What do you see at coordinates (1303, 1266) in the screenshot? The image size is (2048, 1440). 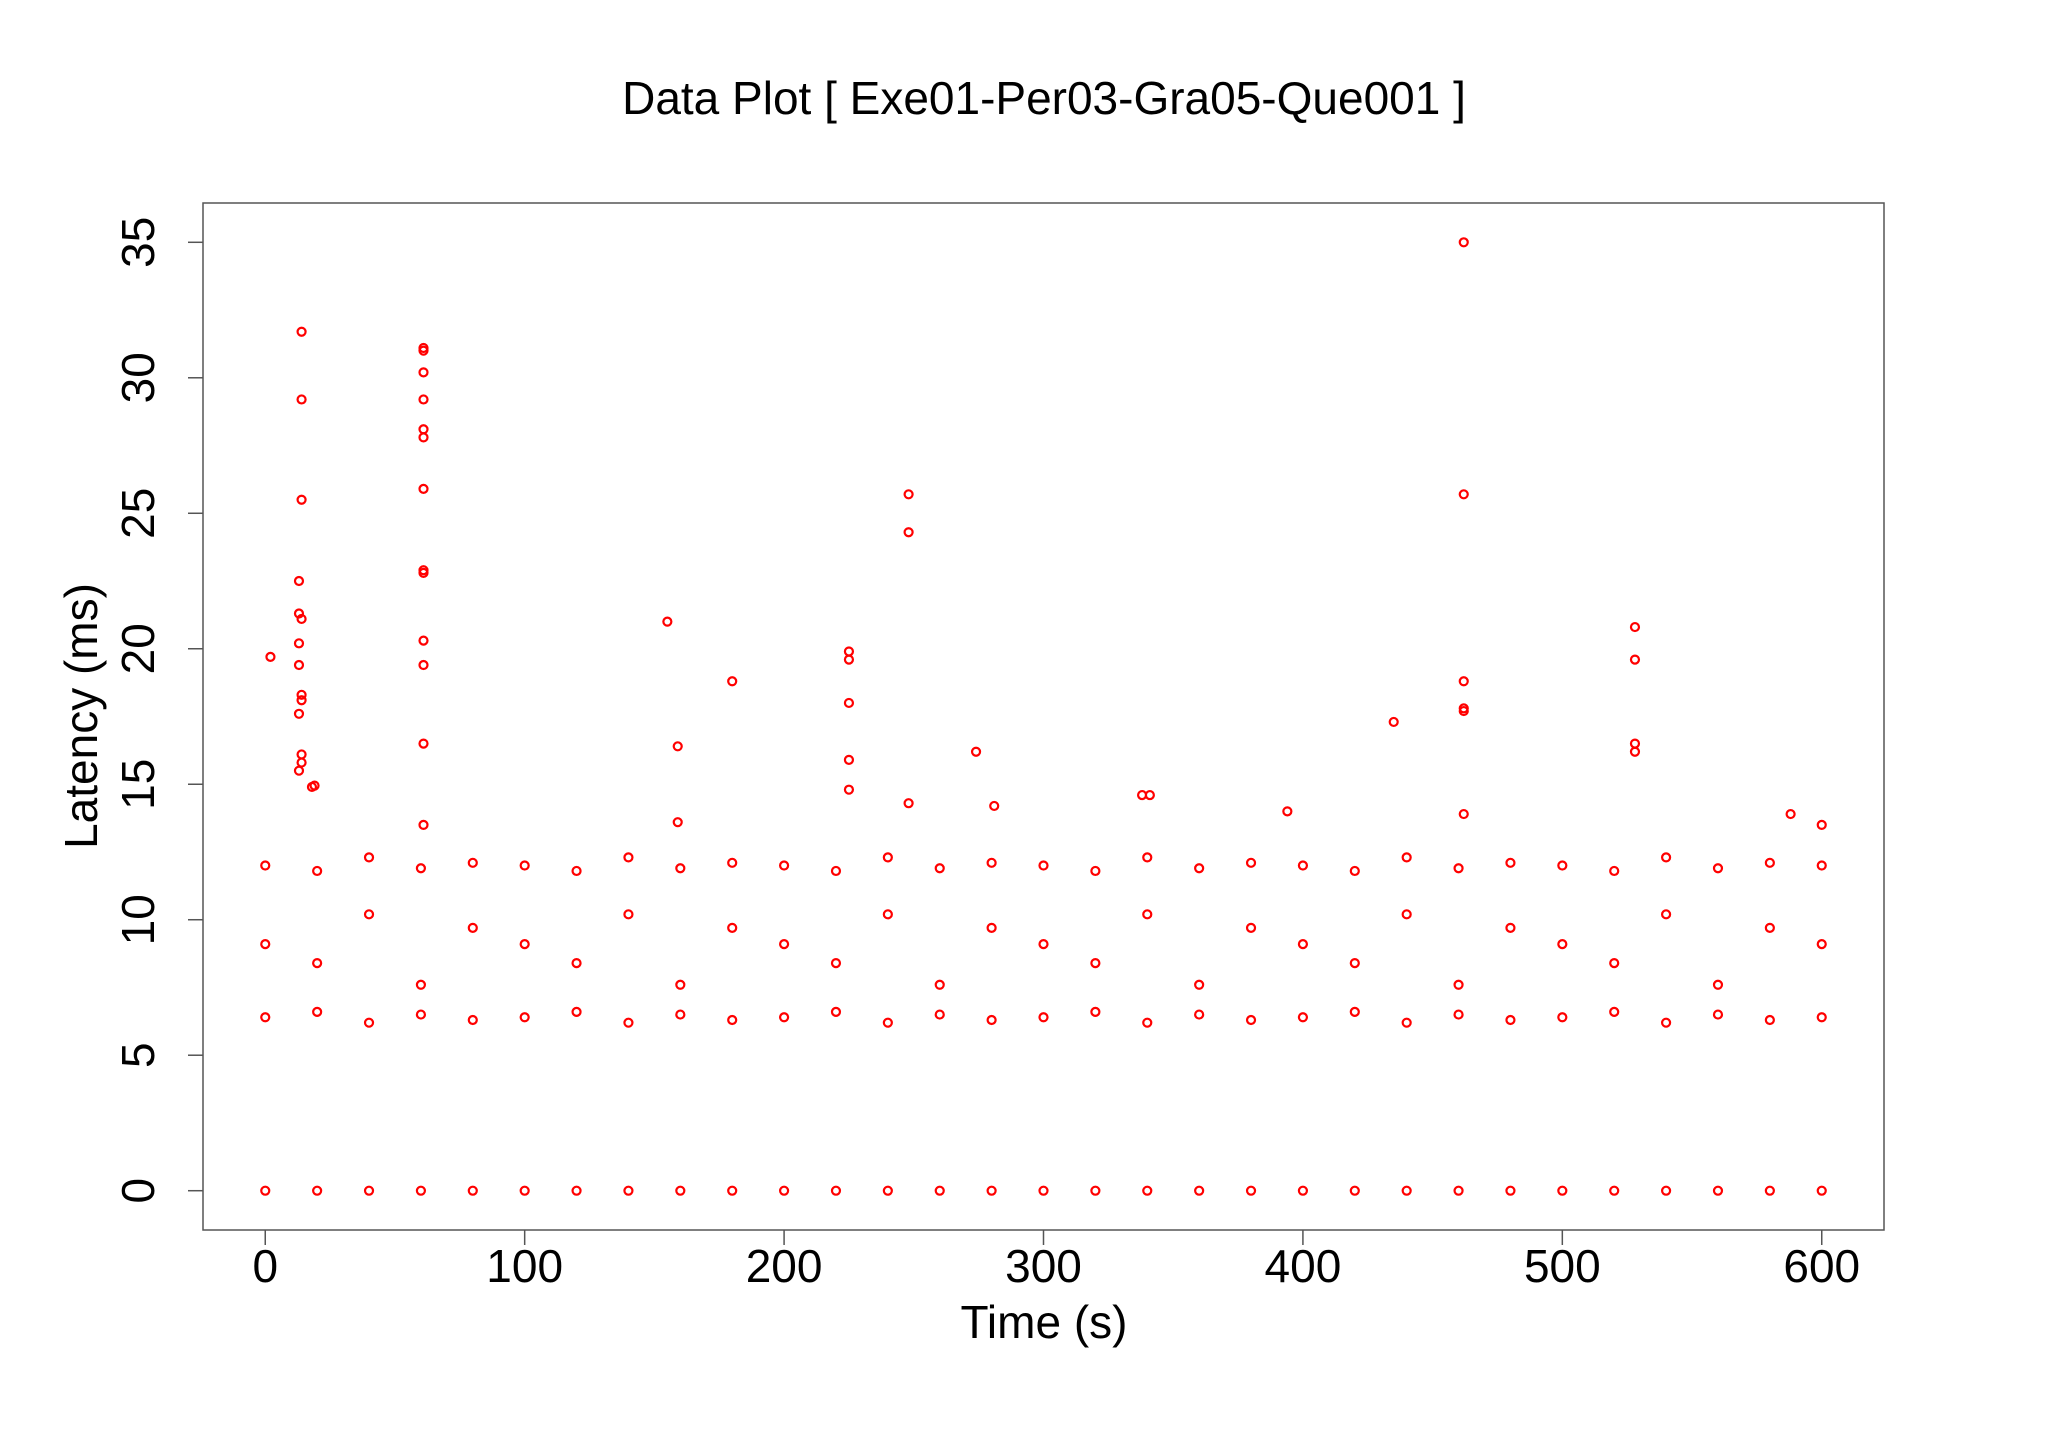 I see `x-tick-label: 400` at bounding box center [1303, 1266].